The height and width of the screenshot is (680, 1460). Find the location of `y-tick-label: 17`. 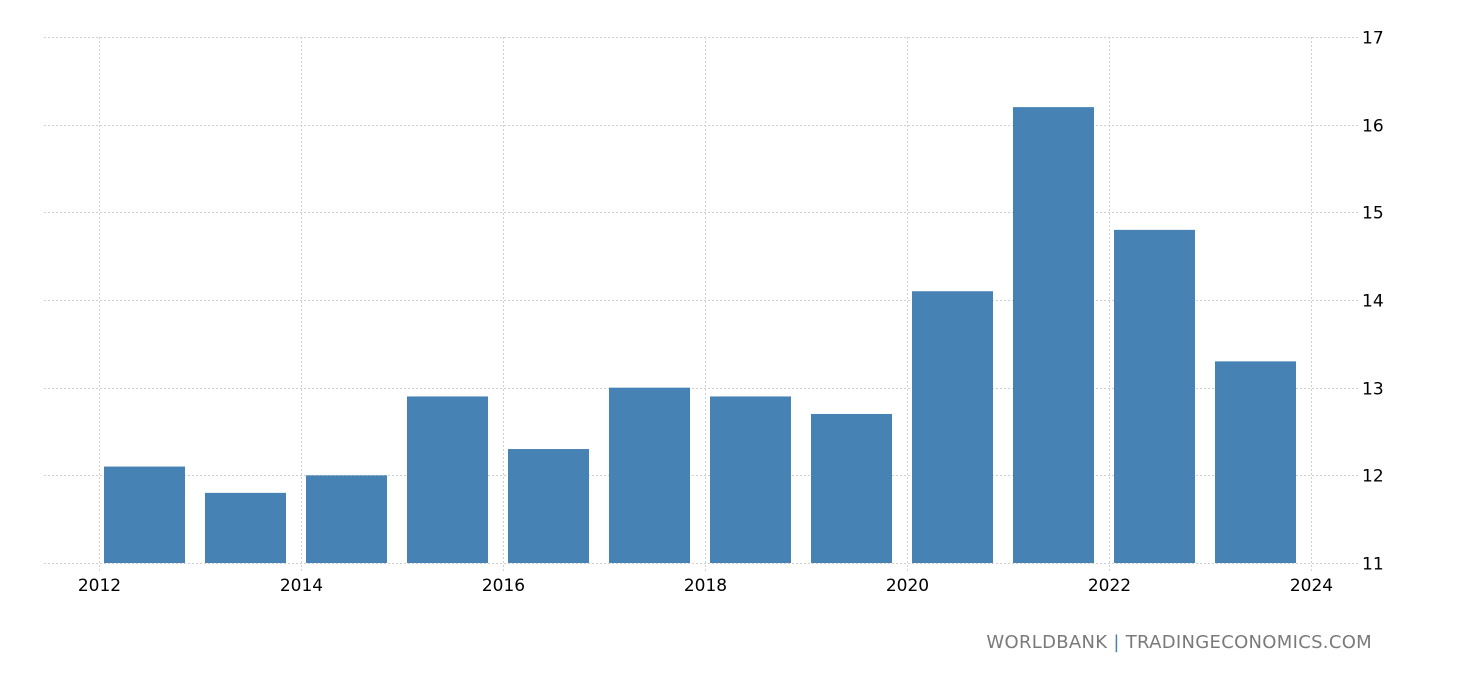

y-tick-label: 17 is located at coordinates (1373, 39).